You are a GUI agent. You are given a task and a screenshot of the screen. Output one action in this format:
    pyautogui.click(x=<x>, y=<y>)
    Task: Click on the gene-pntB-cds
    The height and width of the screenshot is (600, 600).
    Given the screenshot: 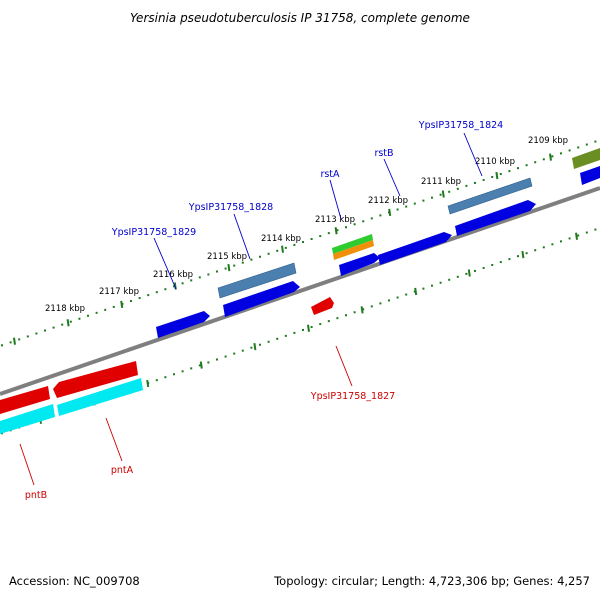 What is the action you would take?
    pyautogui.click(x=27, y=419)
    